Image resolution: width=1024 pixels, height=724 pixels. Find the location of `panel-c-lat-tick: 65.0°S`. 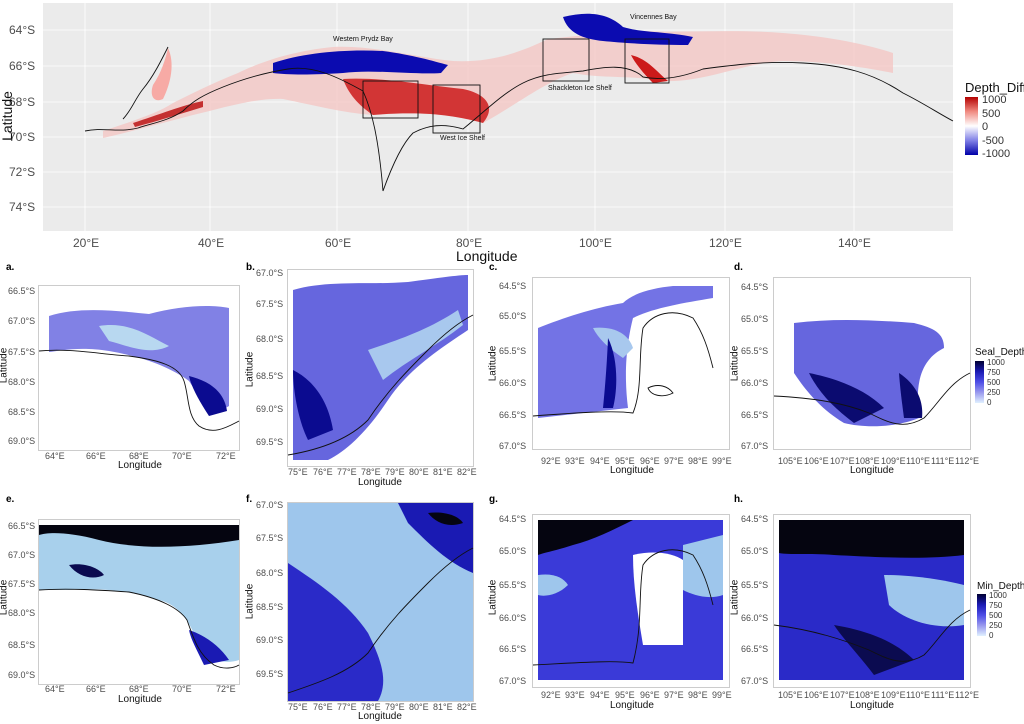

panel-c-lat-tick: 65.0°S is located at coordinates (513, 316).